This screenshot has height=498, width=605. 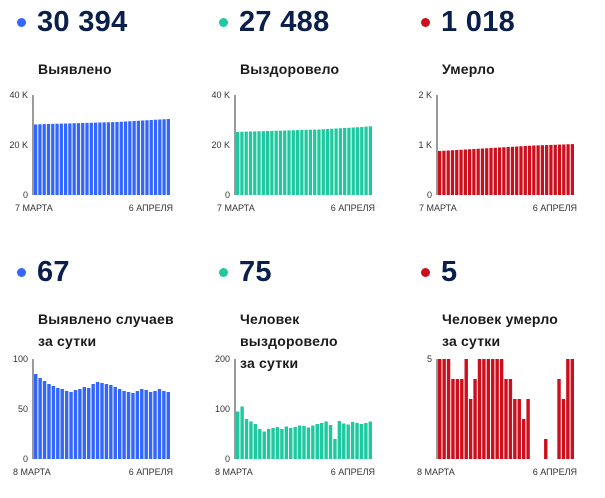 What do you see at coordinates (23, 409) in the screenshot?
I see `y-tick-label: 50` at bounding box center [23, 409].